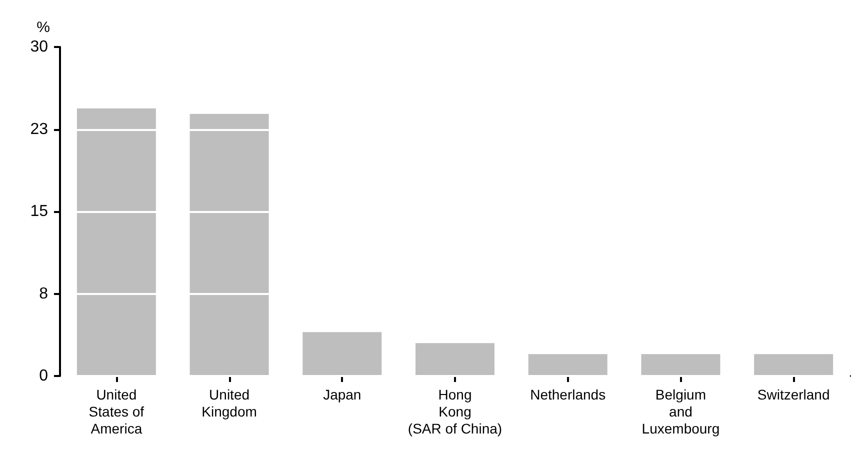 This screenshot has width=855, height=455. What do you see at coordinates (342, 394) in the screenshot?
I see `x-tick-label: Japan` at bounding box center [342, 394].